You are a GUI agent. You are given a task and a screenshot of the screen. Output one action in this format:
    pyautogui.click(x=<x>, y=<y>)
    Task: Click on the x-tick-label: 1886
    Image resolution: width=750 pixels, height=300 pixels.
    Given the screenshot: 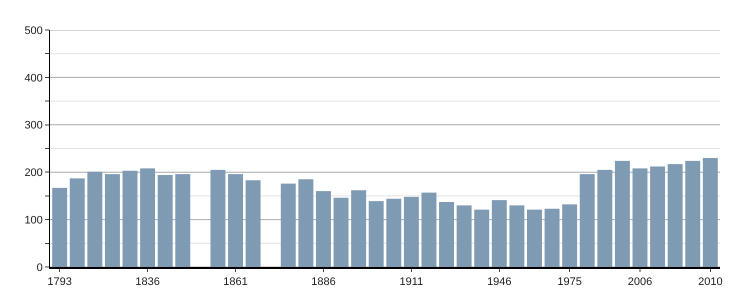 What is the action you would take?
    pyautogui.click(x=323, y=282)
    